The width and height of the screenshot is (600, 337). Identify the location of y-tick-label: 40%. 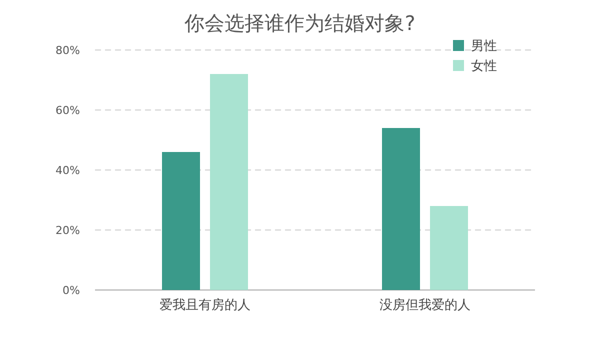
(68, 170).